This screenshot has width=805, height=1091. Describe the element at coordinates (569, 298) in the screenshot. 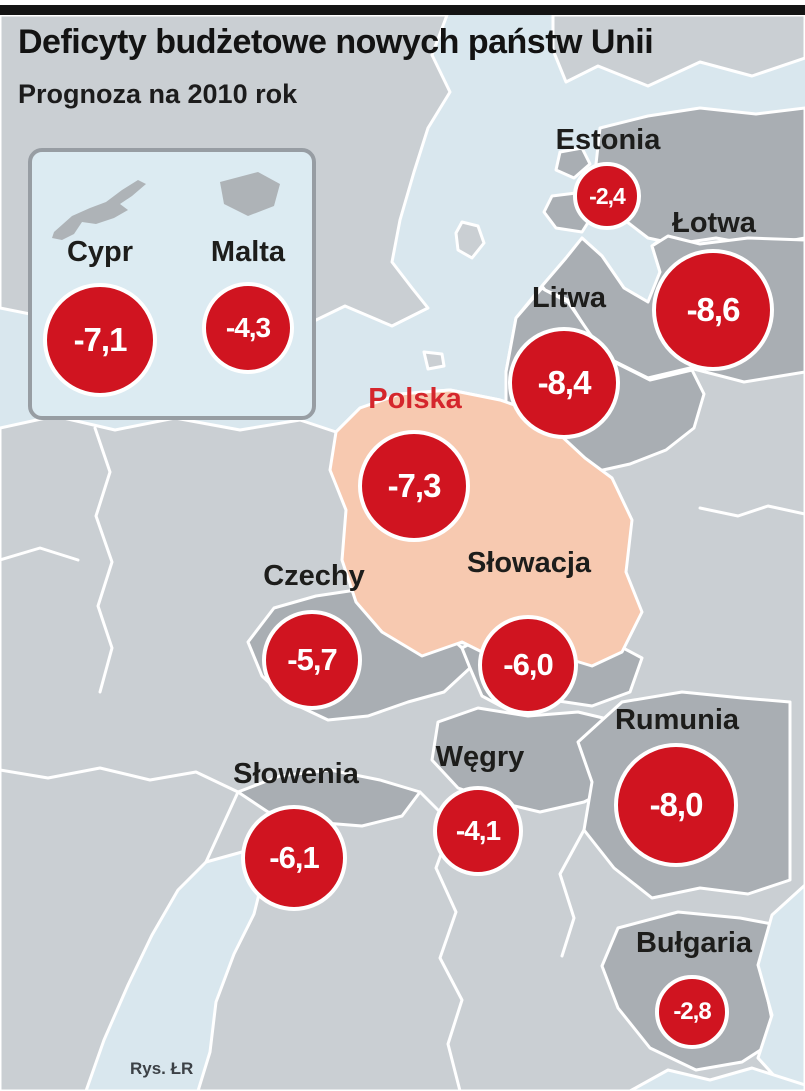

I see `label-litwa: Litwa` at that location.